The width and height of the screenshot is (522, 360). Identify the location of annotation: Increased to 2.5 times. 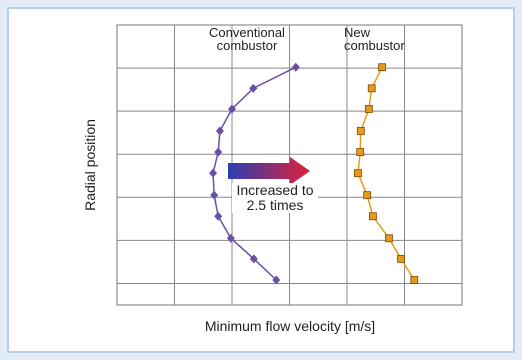
(275, 198).